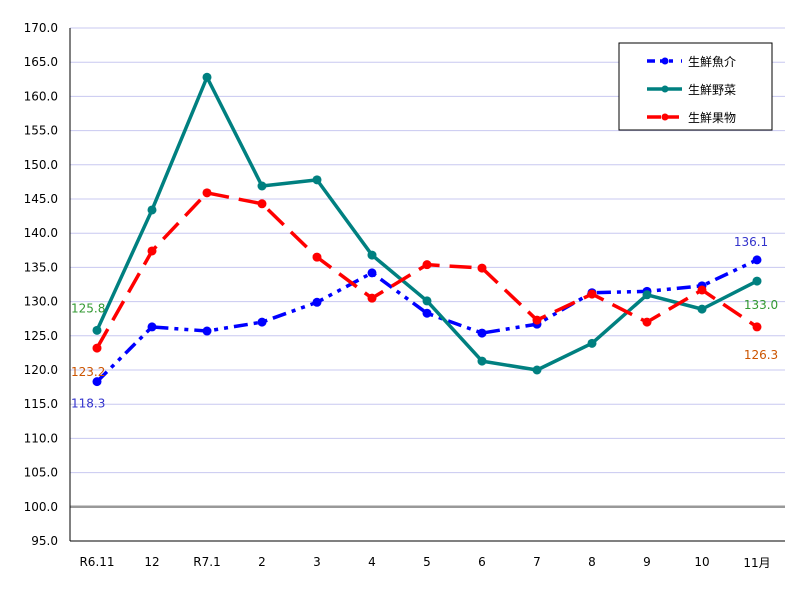 The width and height of the screenshot is (799, 612). I want to click on x-tick-label: R6.11, so click(96, 562).